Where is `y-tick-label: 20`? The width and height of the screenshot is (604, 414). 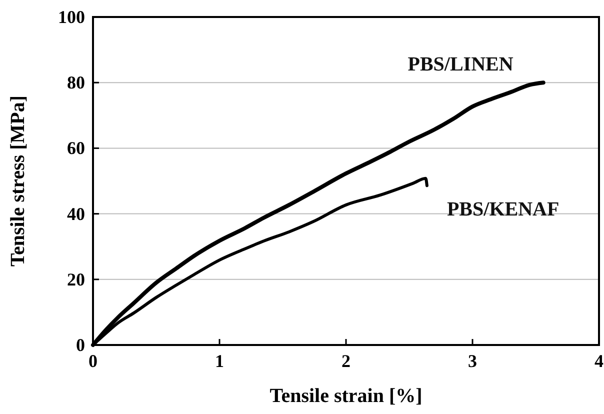 y-tick-label: 20 is located at coordinates (76, 279).